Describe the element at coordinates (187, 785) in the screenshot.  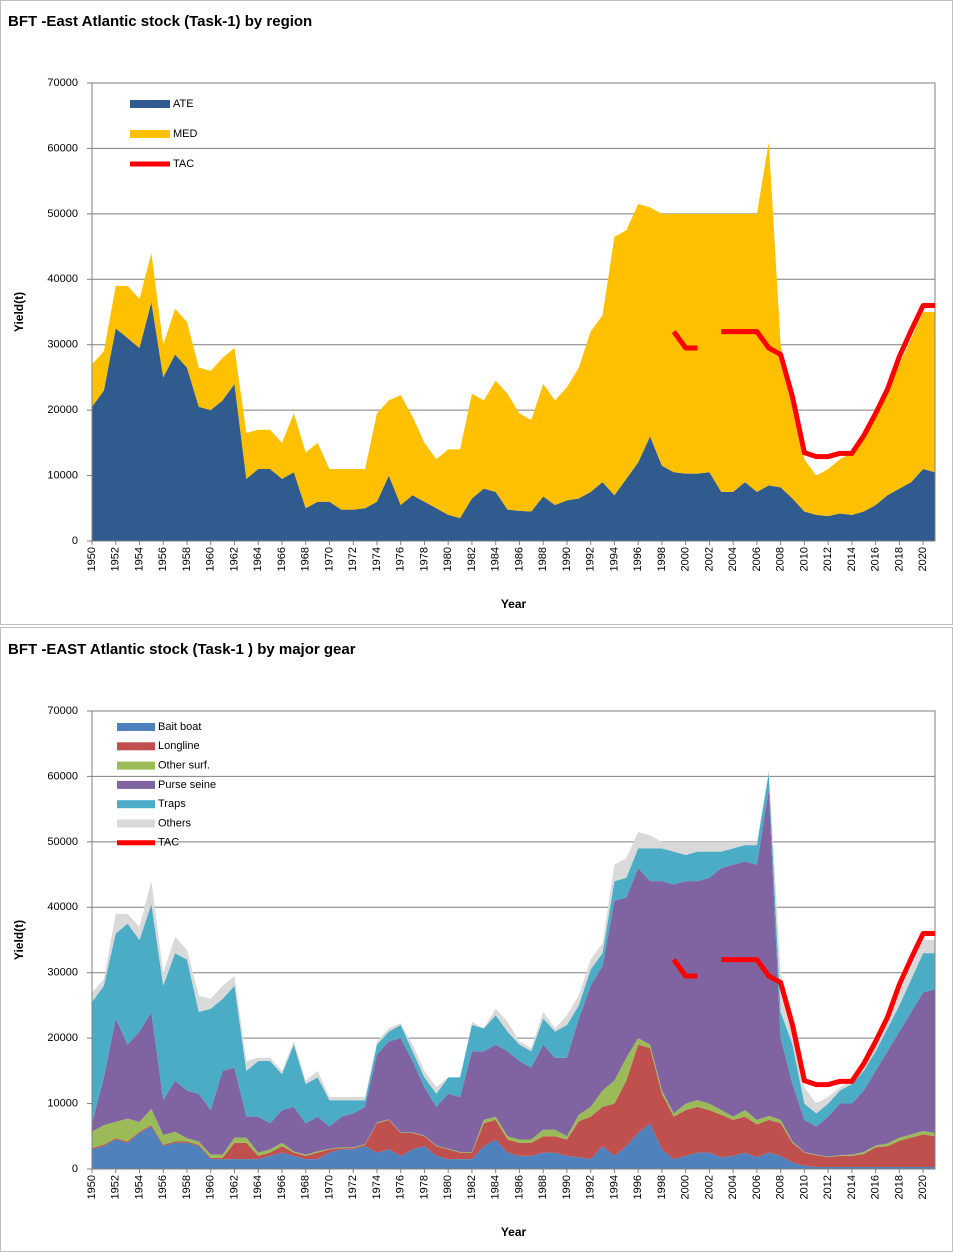
I see `legend-label: Purse seine` at that location.